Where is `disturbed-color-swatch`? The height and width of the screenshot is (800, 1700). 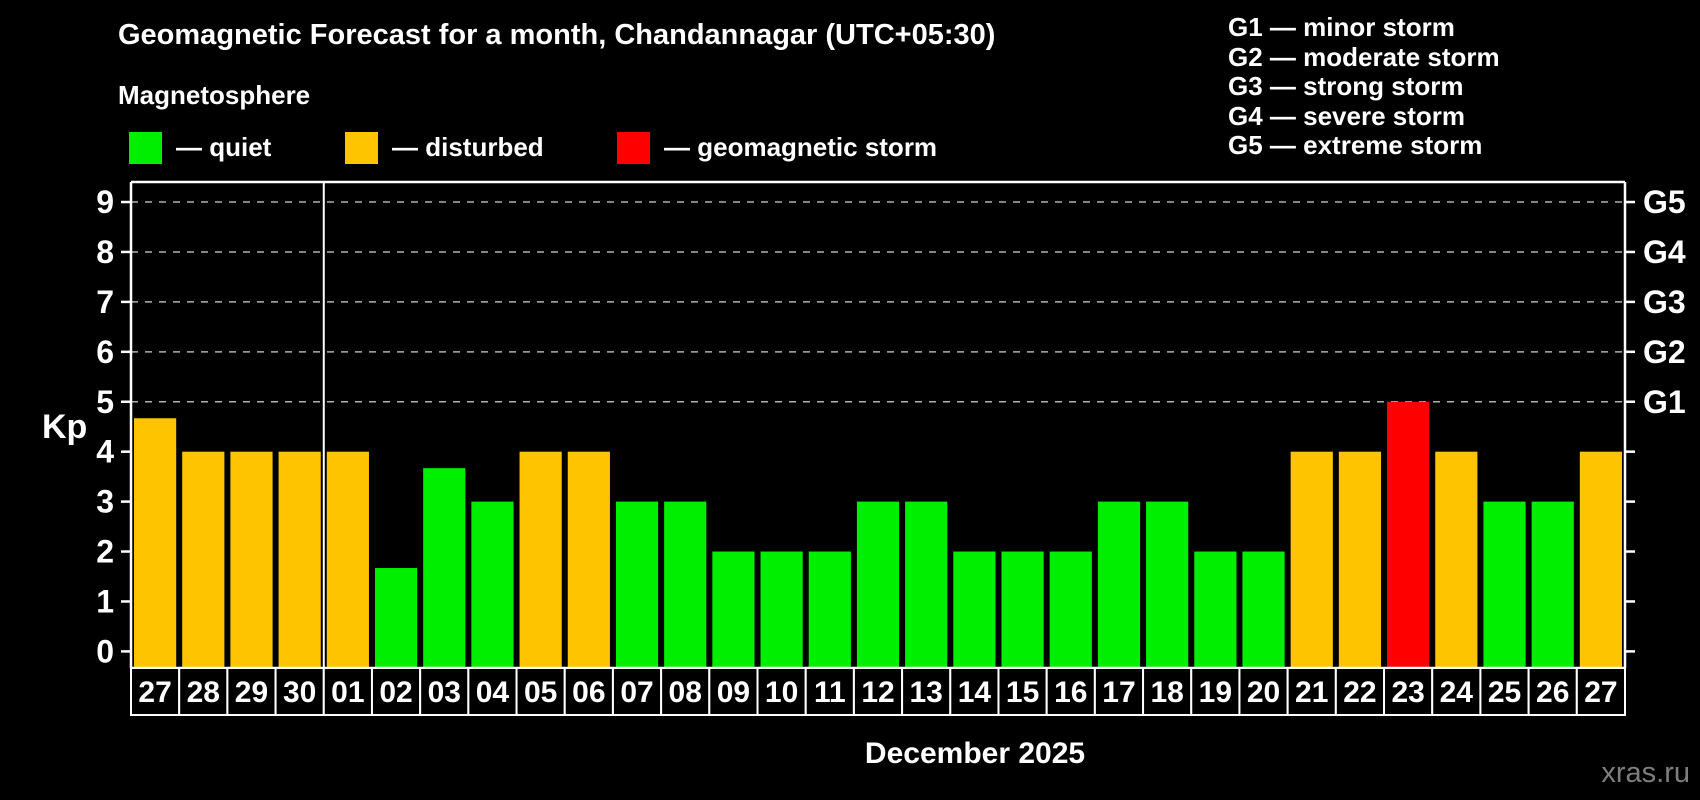 disturbed-color-swatch is located at coordinates (361, 147).